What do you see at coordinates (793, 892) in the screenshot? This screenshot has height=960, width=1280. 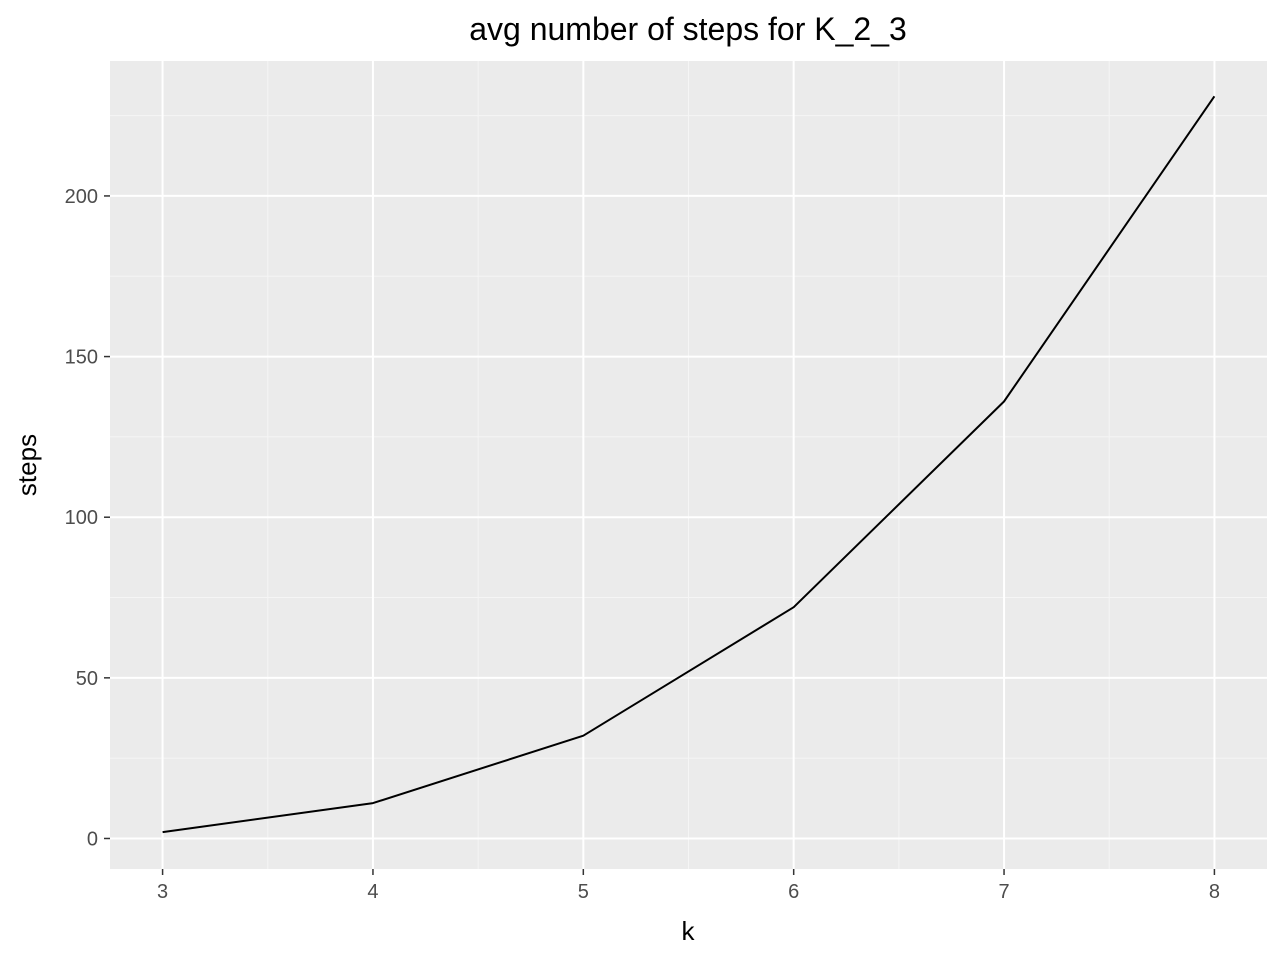 I see `x-tick-label: 6` at bounding box center [793, 892].